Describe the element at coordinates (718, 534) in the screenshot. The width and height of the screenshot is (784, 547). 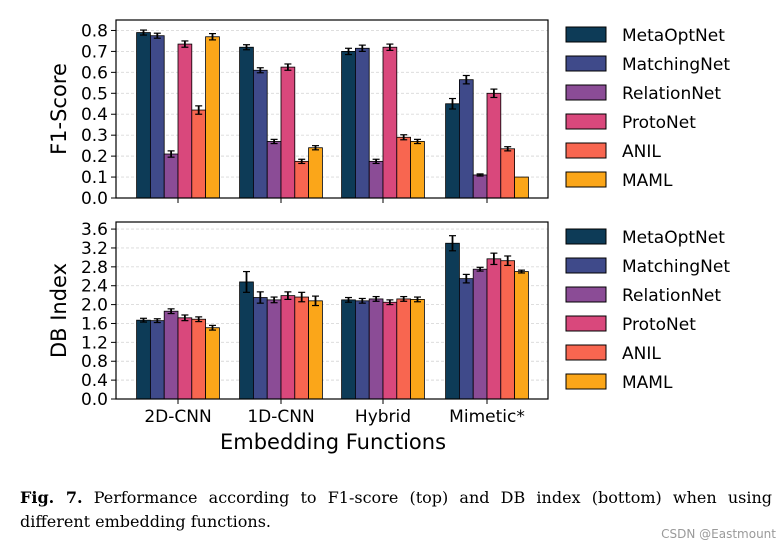
I see `watermark: CSDN @Eastmount` at that location.